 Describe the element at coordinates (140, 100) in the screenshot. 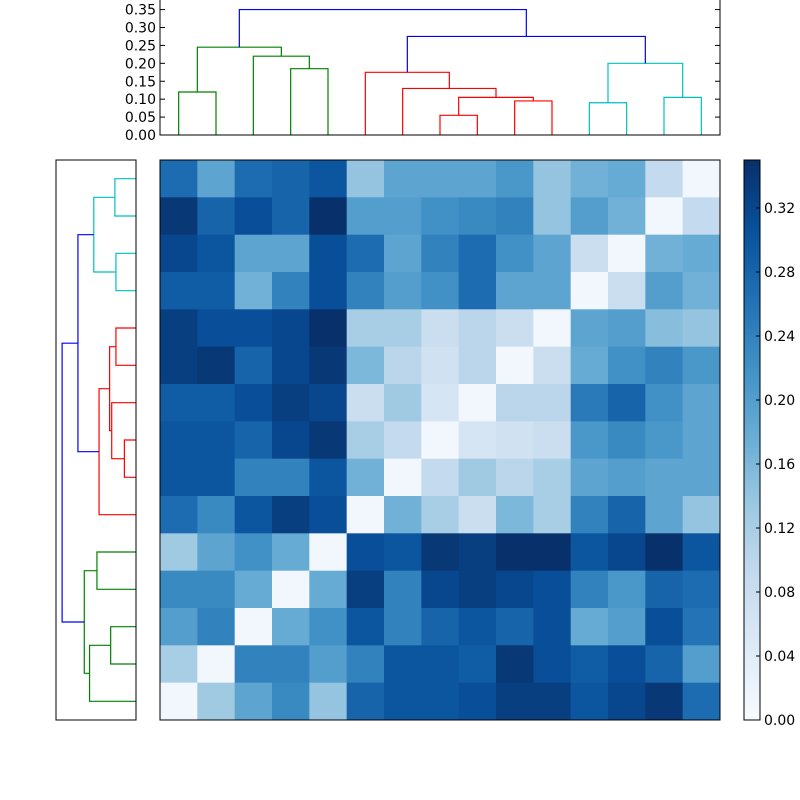

I see `top-dendrogram-ytick-label: 0.10` at that location.